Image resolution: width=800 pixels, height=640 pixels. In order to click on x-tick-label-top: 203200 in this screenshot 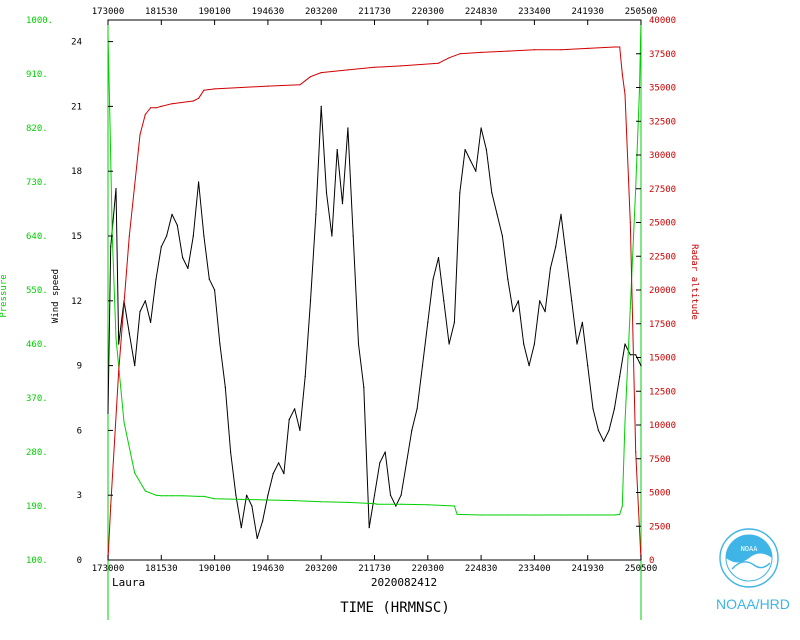, I will do `click(321, 12)`.